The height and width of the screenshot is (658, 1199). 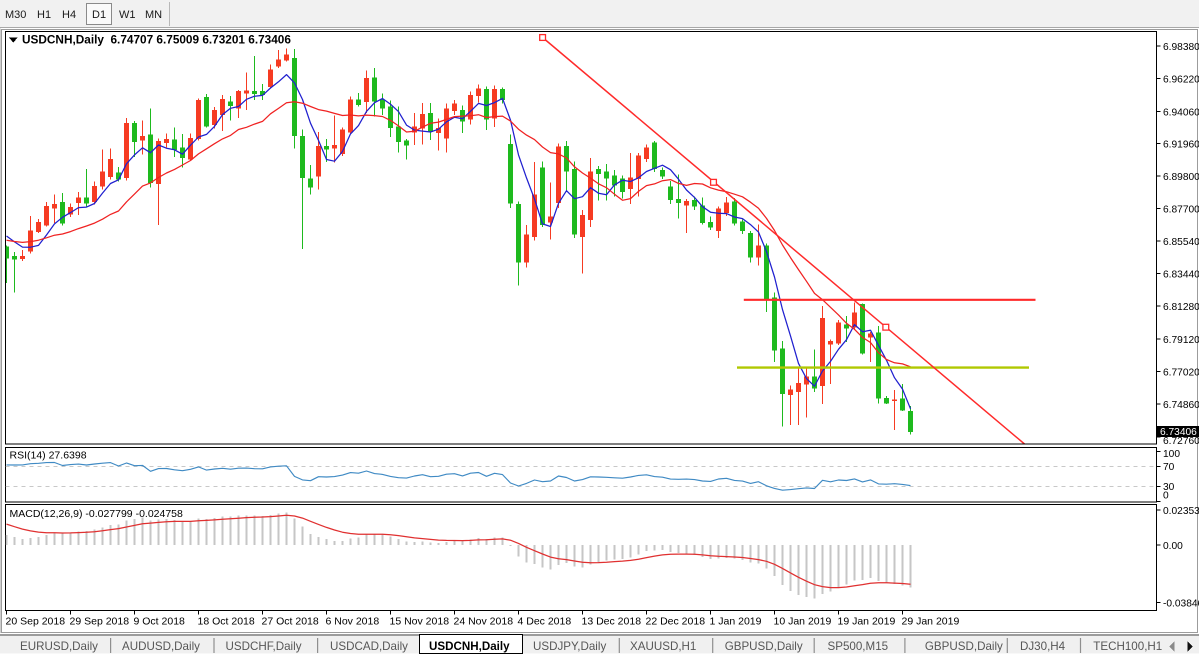 I want to click on svg-text: XAUUSD,H1, so click(x=663, y=646).